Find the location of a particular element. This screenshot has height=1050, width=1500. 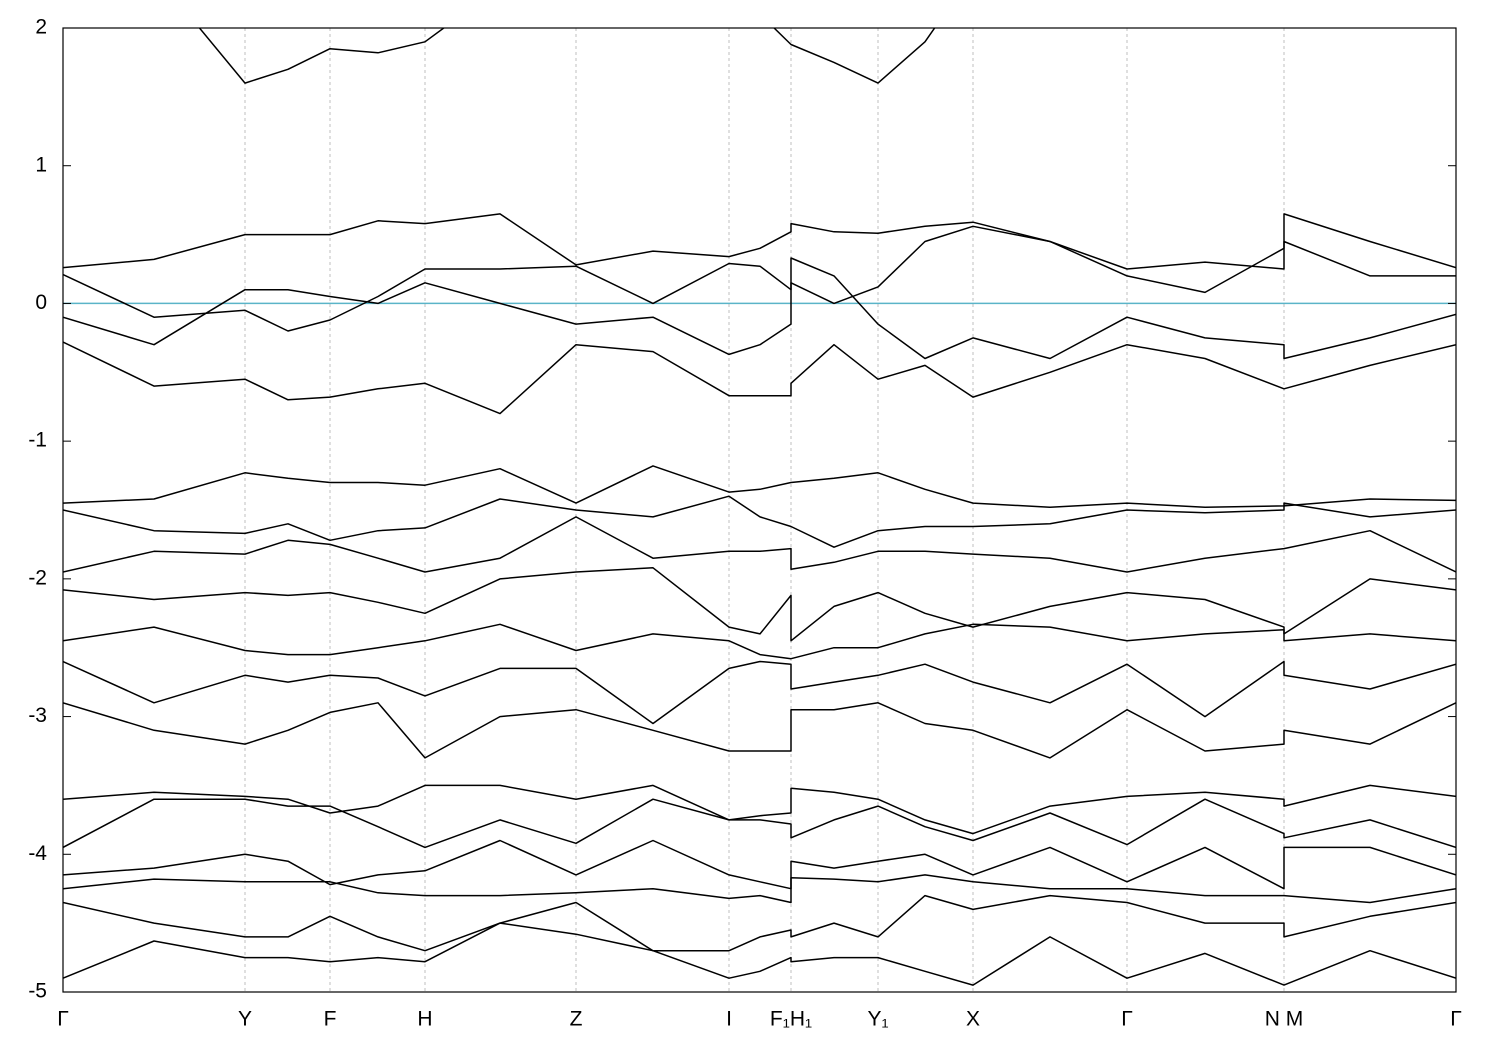

y-tick-label: -3 is located at coordinates (37, 715).